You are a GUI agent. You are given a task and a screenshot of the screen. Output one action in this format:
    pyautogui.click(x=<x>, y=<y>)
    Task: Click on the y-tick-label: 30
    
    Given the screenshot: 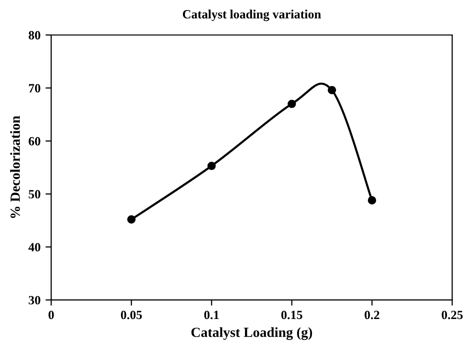 What is the action you would take?
    pyautogui.click(x=34, y=300)
    